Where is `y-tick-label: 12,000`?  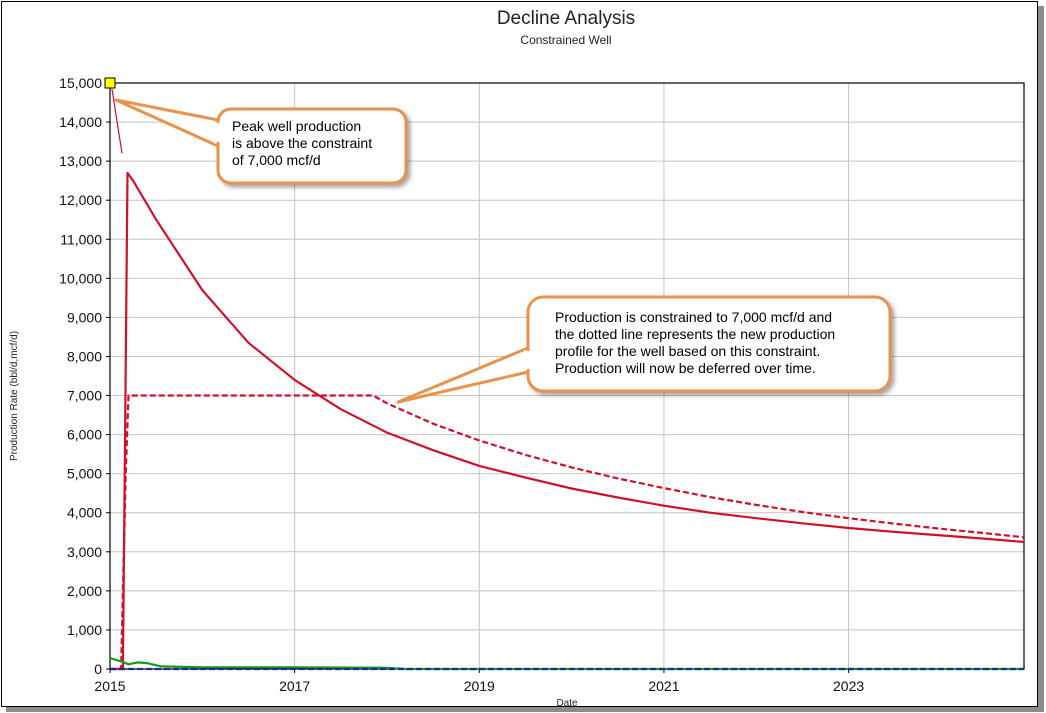
y-tick-label: 12,000 is located at coordinates (80, 200).